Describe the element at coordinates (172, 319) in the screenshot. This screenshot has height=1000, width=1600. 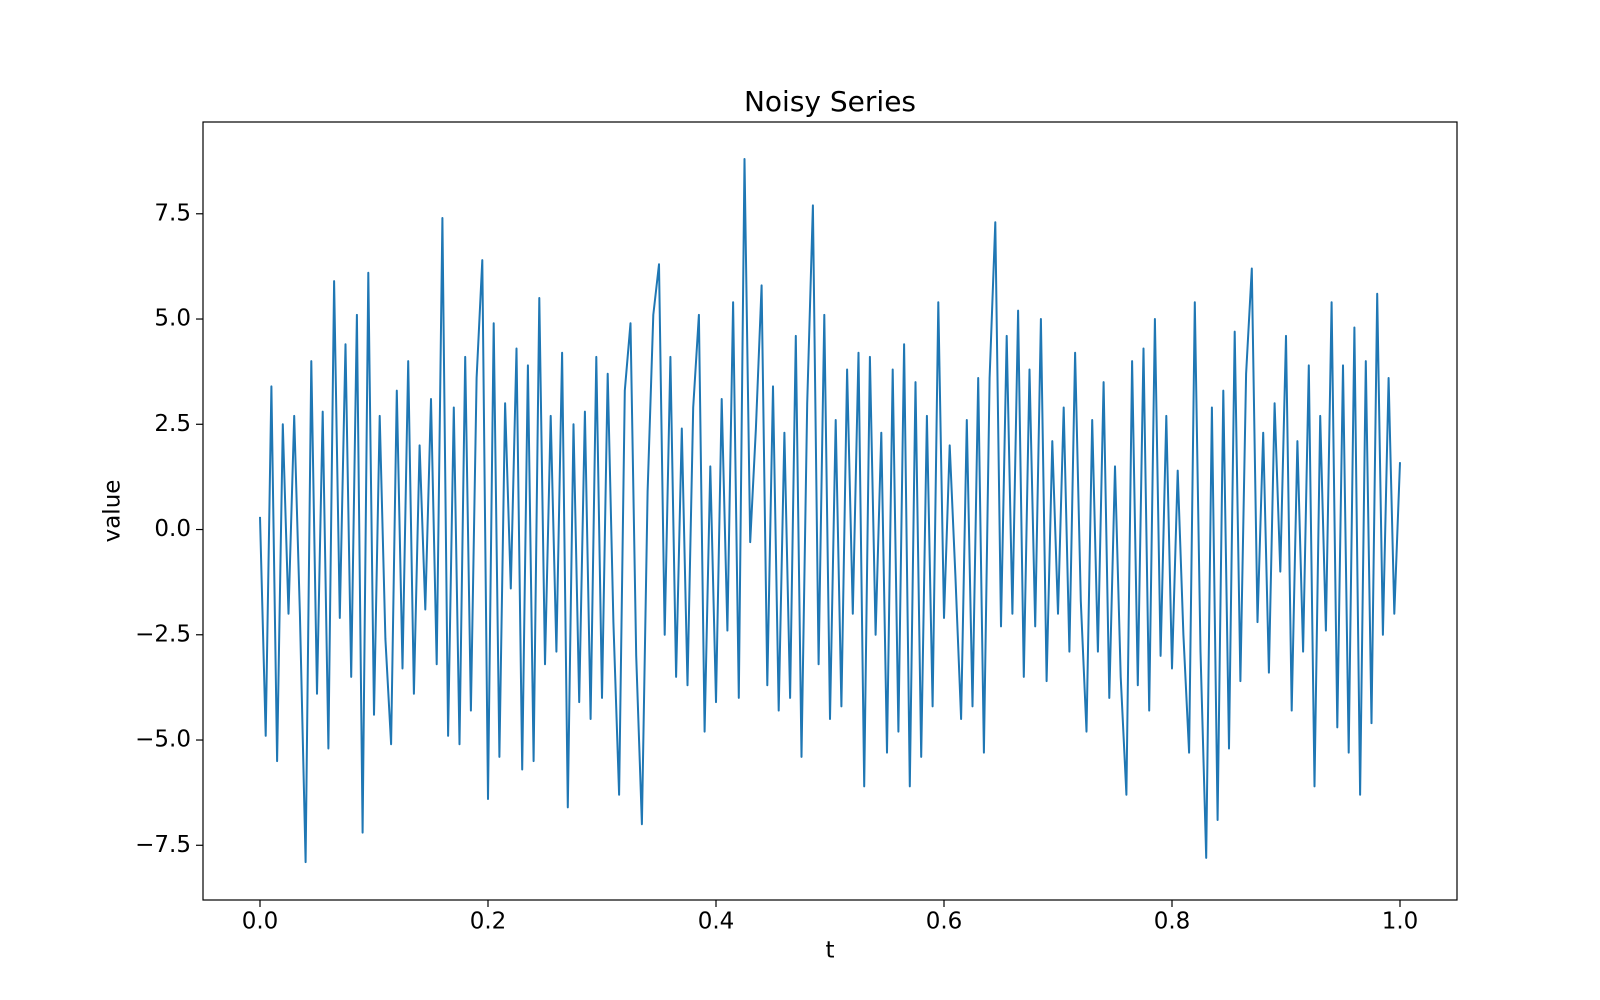
I see `y-tick-label: 5.0` at that location.